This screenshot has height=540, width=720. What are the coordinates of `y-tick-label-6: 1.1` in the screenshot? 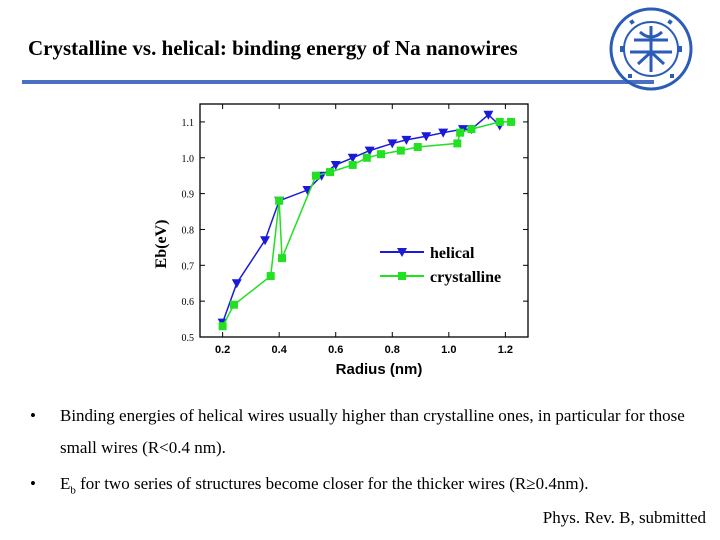 It's located at (188, 123).